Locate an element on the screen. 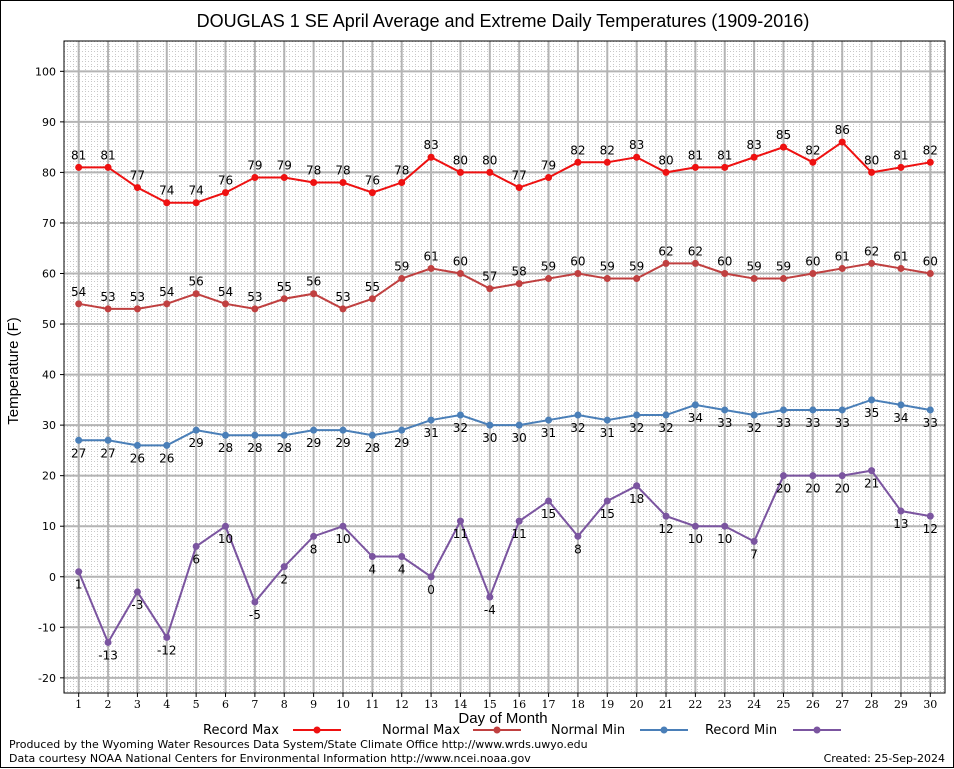 Image resolution: width=954 pixels, height=769 pixels. y-tick-label: 0 is located at coordinates (52, 577).